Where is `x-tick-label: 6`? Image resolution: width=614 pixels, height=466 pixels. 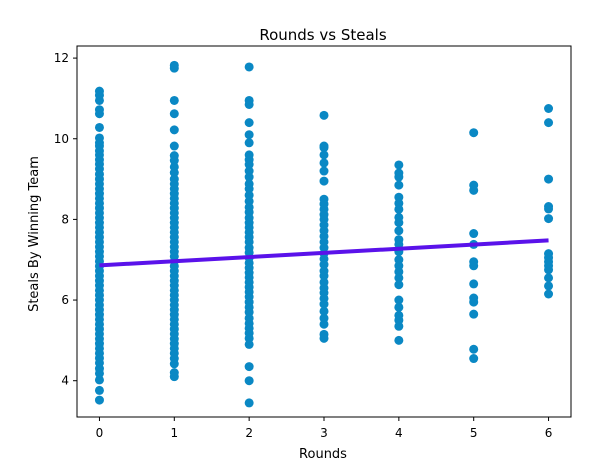 x-tick-label: 6 is located at coordinates (549, 433).